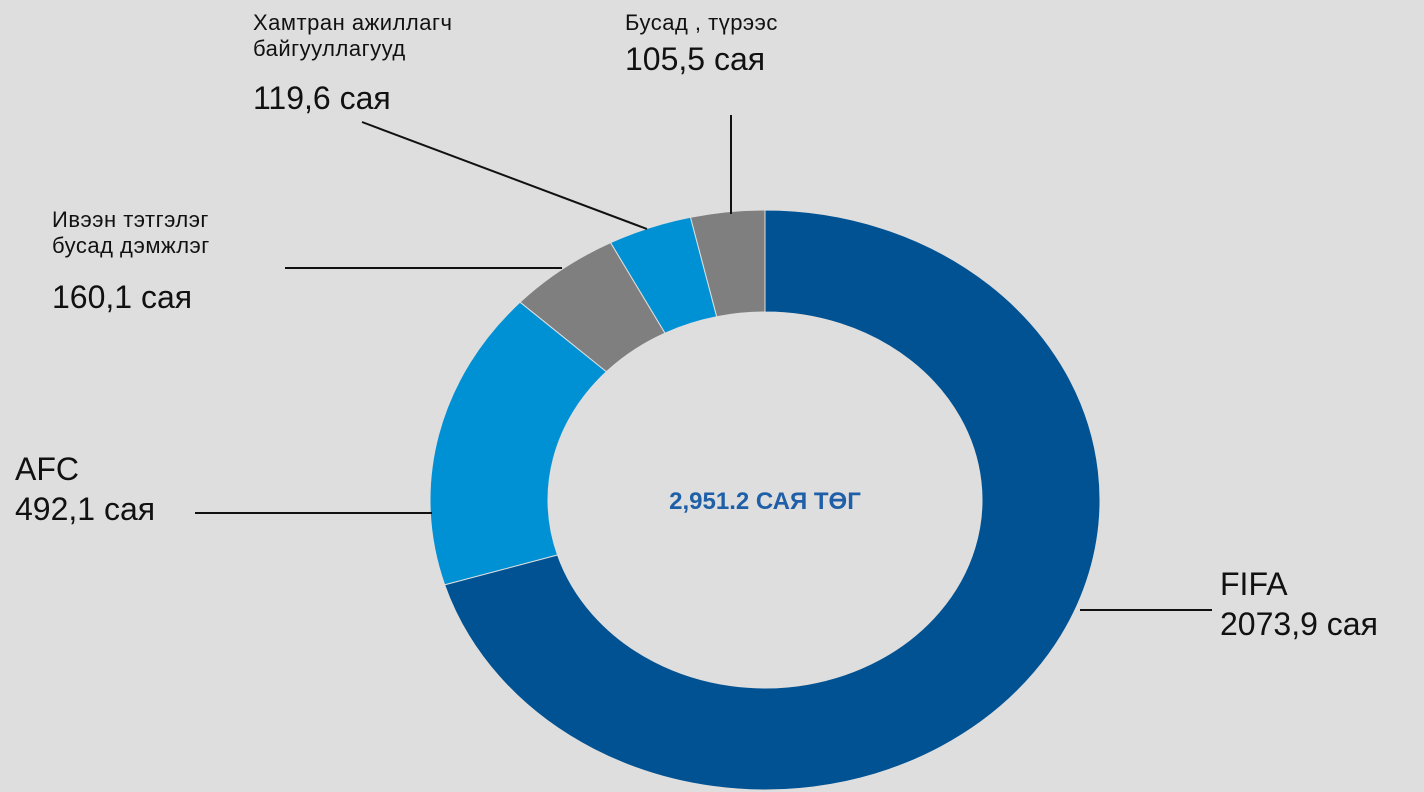 The width and height of the screenshot is (1424, 792). What do you see at coordinates (85, 509) in the screenshot?
I see `value-label: 492,1 сая` at bounding box center [85, 509].